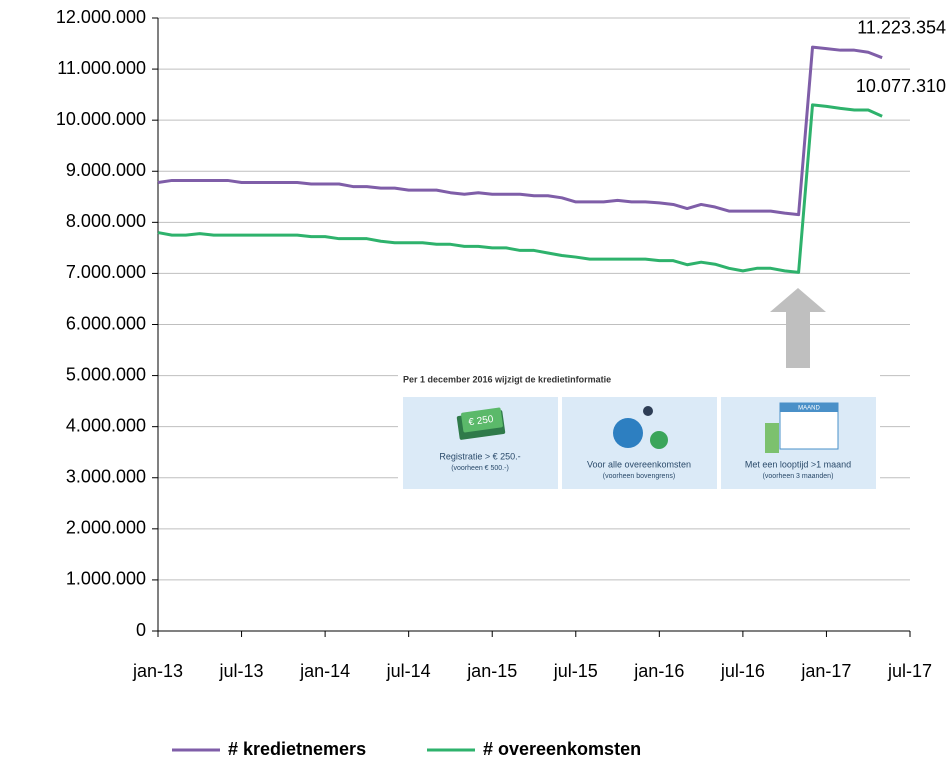  Describe the element at coordinates (575, 671) in the screenshot. I see `x-tick-label: jul-15` at that location.